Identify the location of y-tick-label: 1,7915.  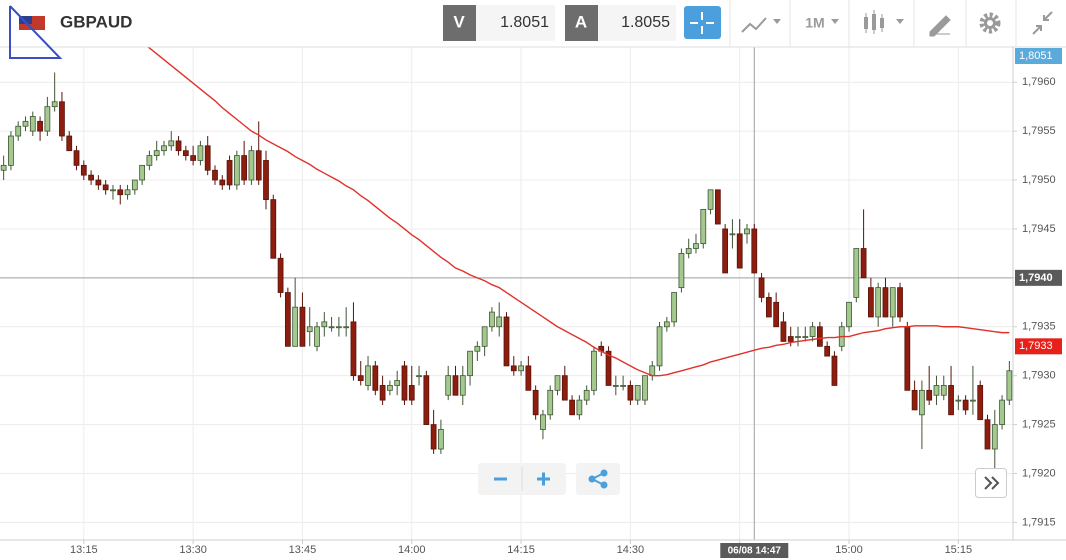
(1039, 522).